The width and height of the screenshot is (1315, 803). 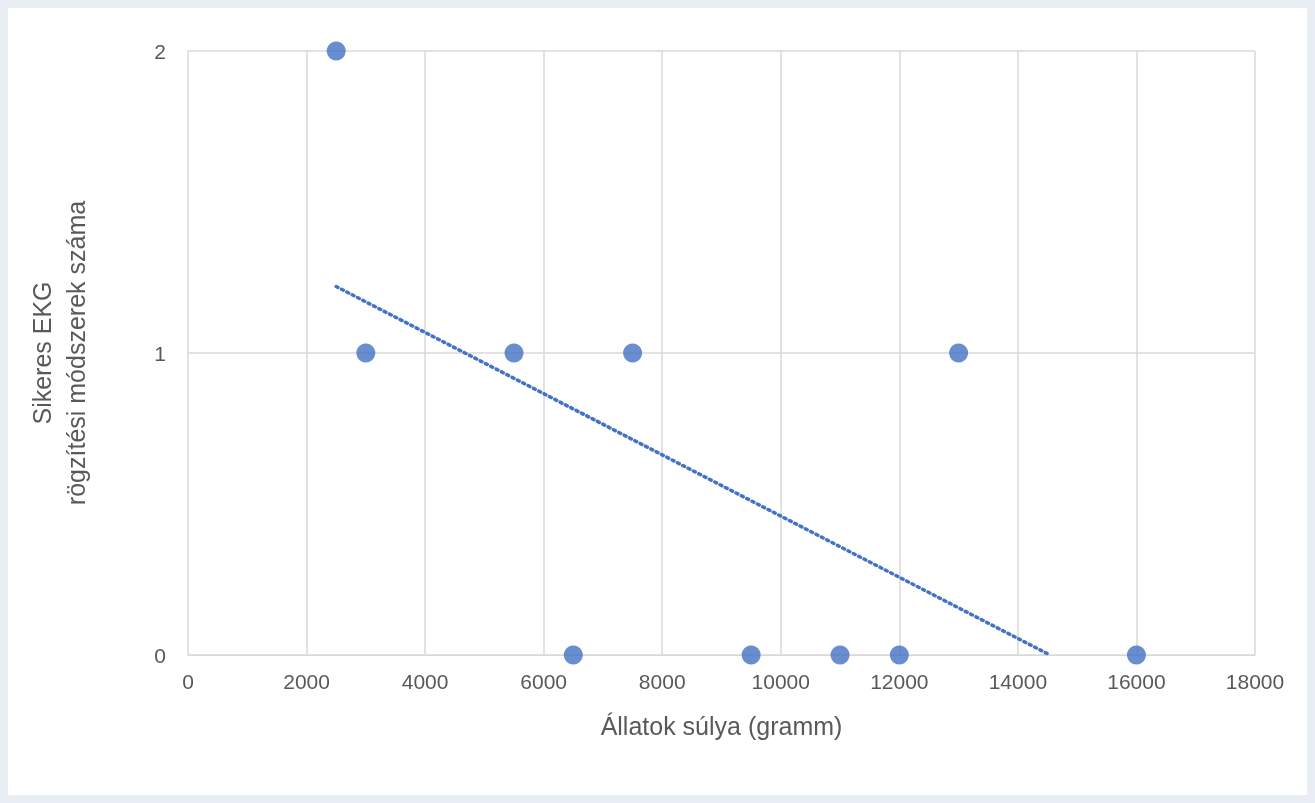 I want to click on x-tick-label: 0, so click(x=188, y=681).